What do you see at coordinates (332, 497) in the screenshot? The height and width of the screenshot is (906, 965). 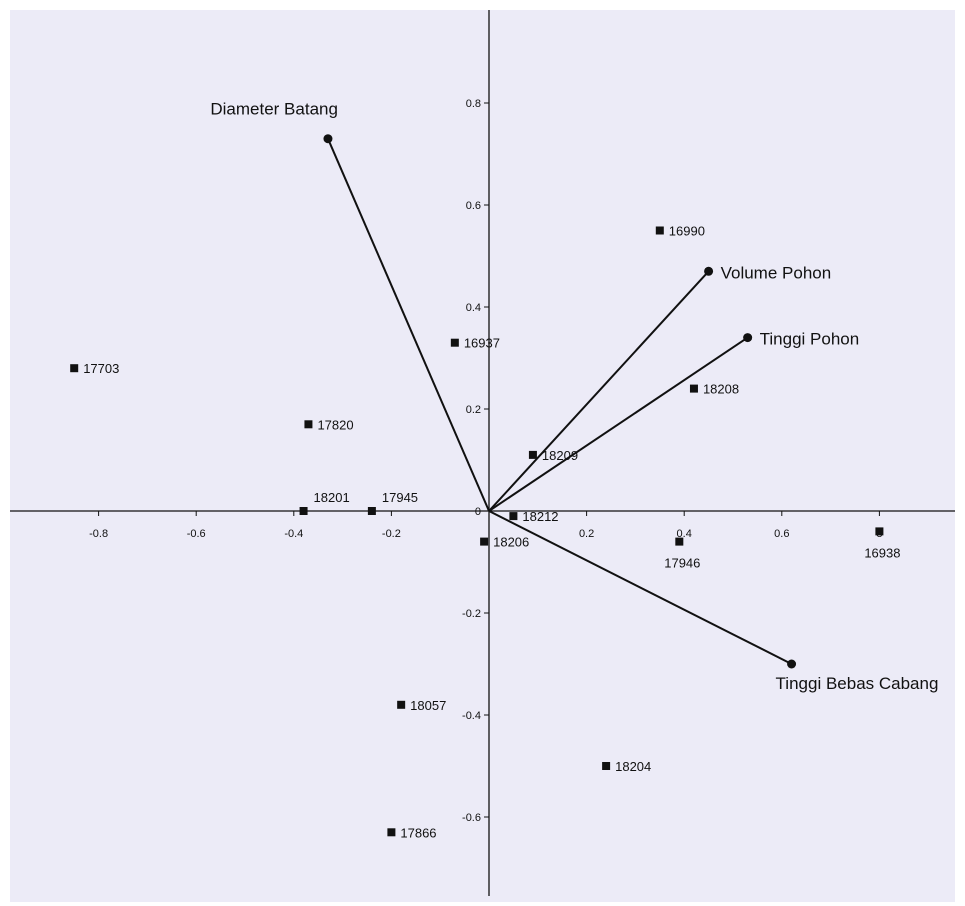 I see `point-label: 18201` at bounding box center [332, 497].